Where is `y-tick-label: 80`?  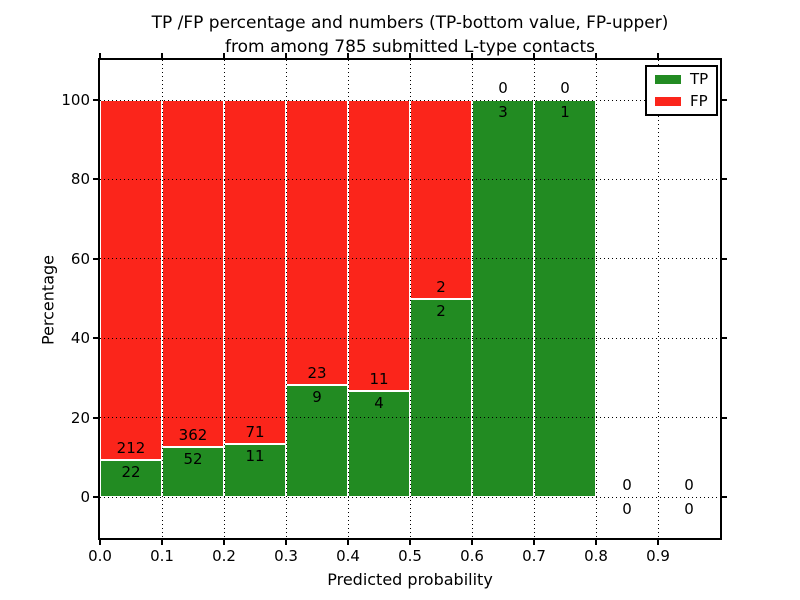
y-tick-label: 80 is located at coordinates (80, 179).